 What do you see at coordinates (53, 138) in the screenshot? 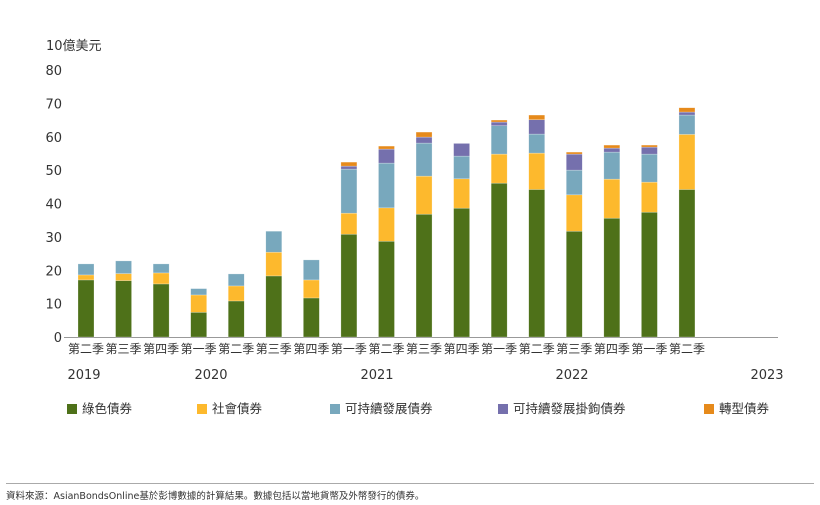
I see `y-tick-label: 60` at bounding box center [53, 138].